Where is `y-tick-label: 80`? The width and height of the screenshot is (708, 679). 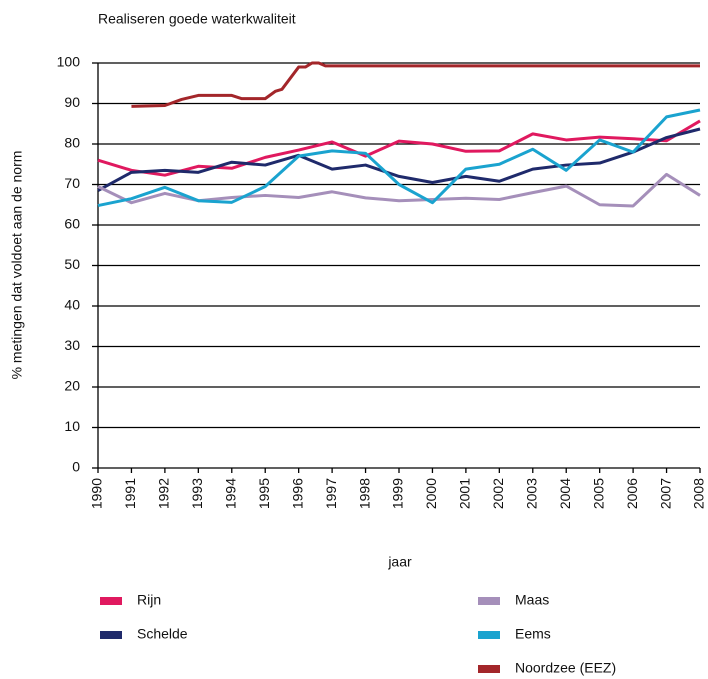 y-tick-label: 80 is located at coordinates (72, 143).